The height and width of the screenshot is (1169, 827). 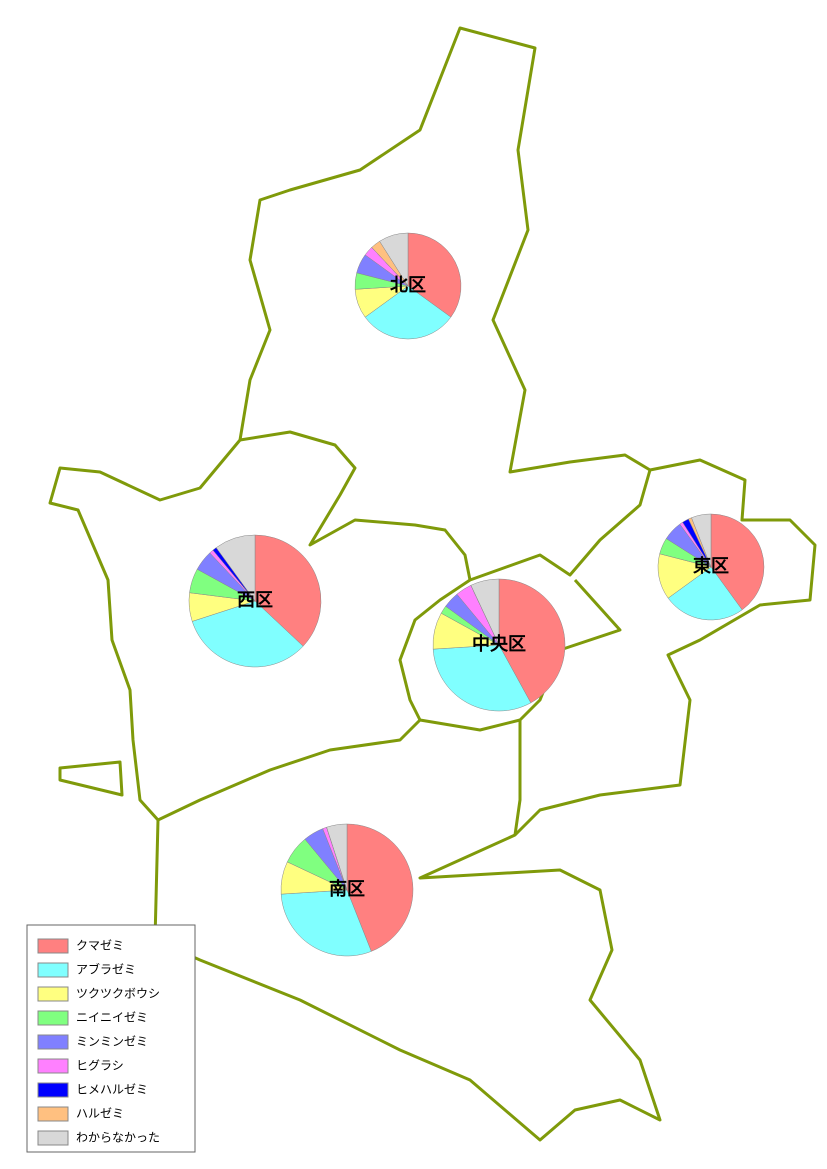 What do you see at coordinates (100, 1066) in the screenshot?
I see `legend-label: ヒグラシ` at bounding box center [100, 1066].